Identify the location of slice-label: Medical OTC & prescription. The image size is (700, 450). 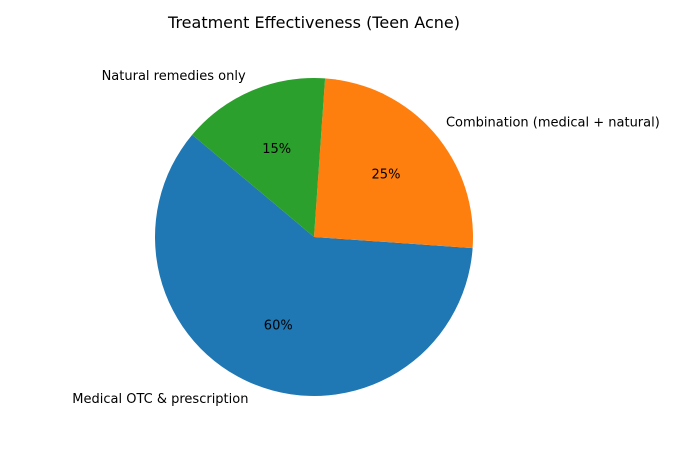
(160, 399).